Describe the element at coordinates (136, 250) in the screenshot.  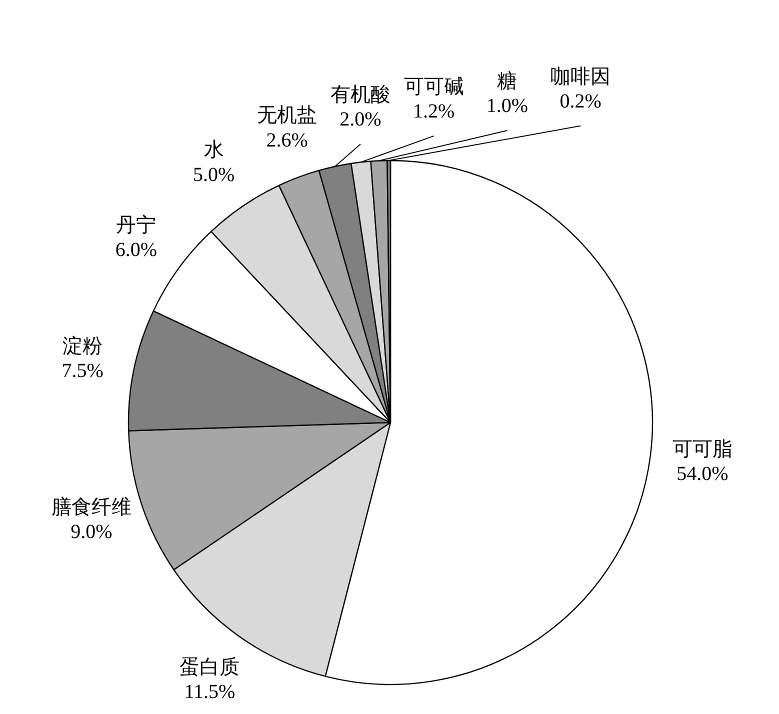
I see `data-label: 6.0%` at that location.